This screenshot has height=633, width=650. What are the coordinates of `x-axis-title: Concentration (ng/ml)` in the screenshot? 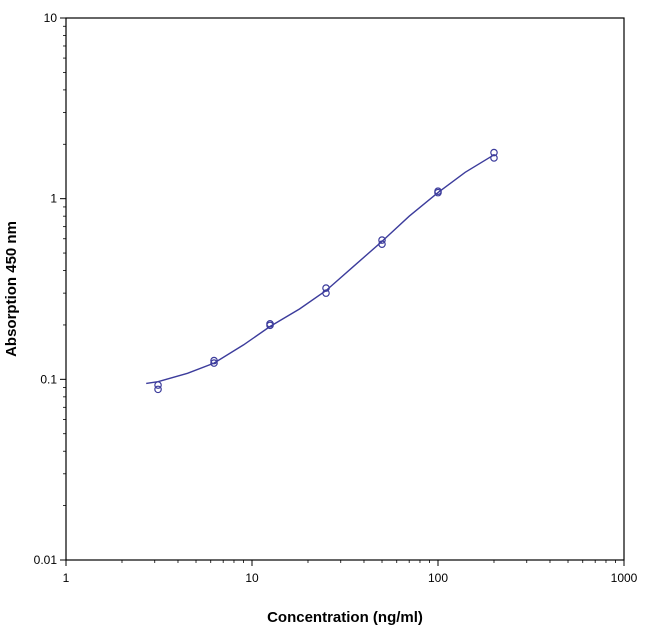 It's located at (345, 617).